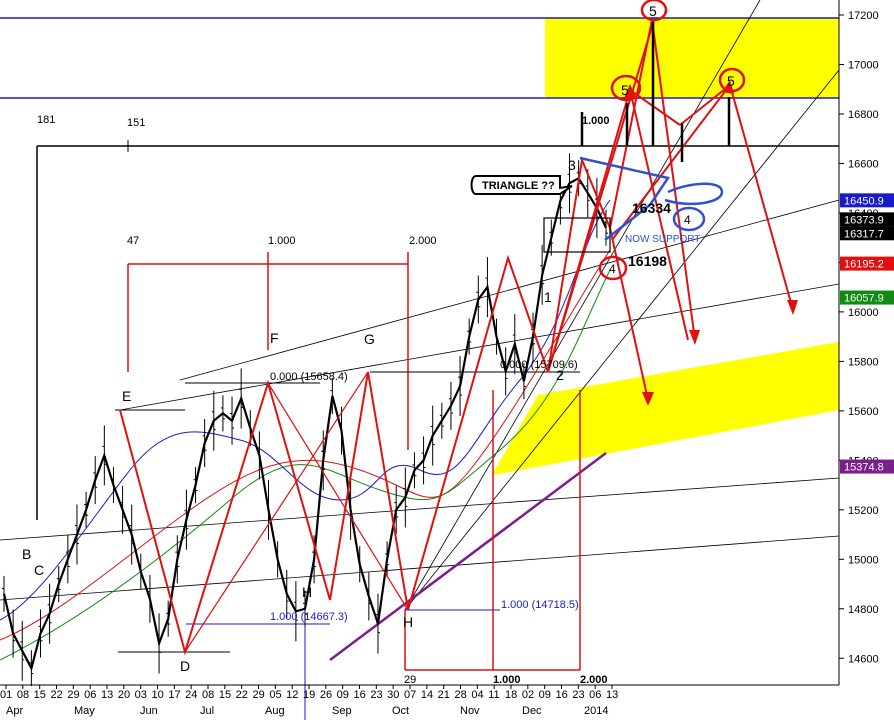 The height and width of the screenshot is (720, 894). Describe the element at coordinates (548, 297) in the screenshot. I see `wave-label-1: 1` at that location.